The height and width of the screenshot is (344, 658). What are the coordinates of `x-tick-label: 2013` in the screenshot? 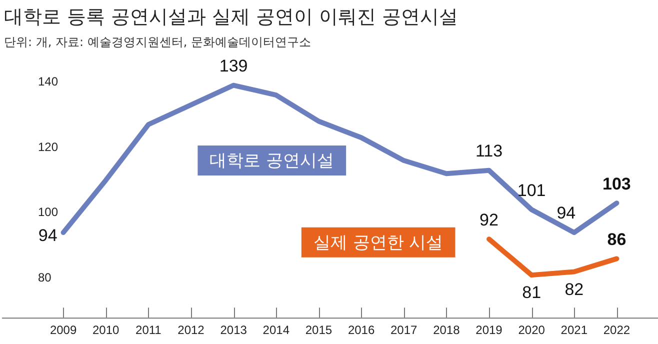 It's located at (234, 330).